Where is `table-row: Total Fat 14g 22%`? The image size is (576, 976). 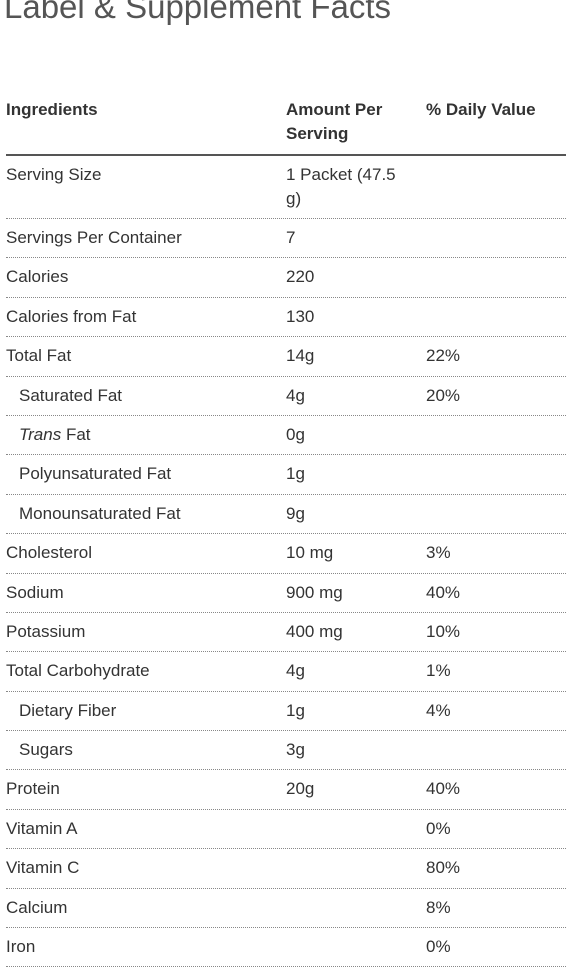
table-row: Total Fat 14g 22% is located at coordinates (286, 357).